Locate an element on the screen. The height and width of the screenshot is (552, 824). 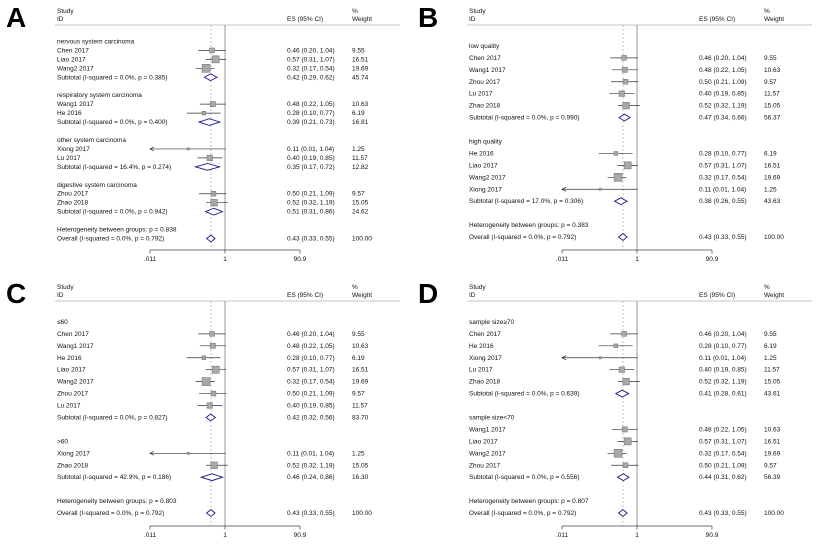
subtotal-es-ci: 0.42 (0.29, 0.62) is located at coordinates (311, 77).